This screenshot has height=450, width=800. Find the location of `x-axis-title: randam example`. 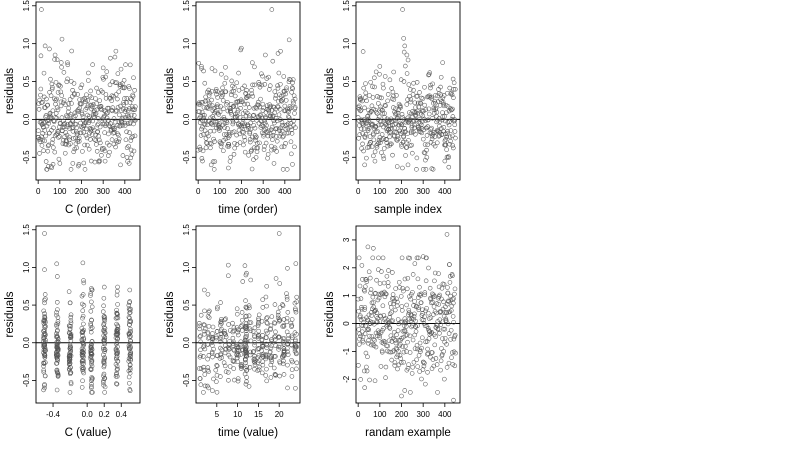

x-axis-title: randam example is located at coordinates (408, 433).